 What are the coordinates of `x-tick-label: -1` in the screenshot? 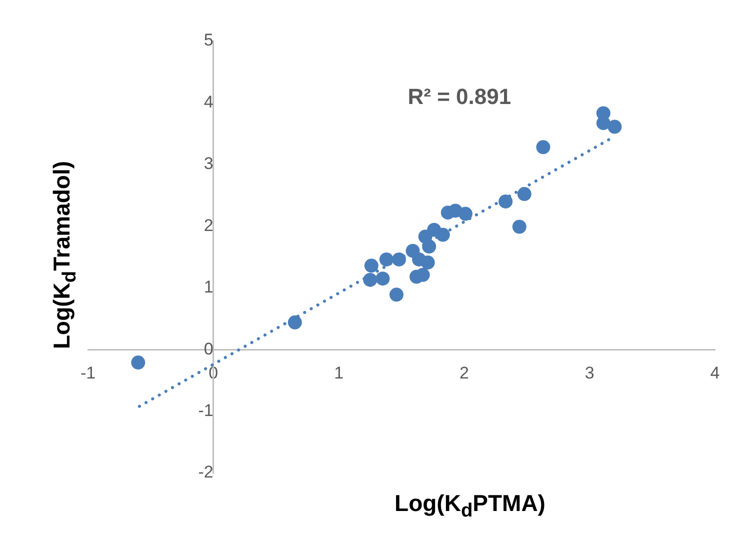 It's located at (88, 372).